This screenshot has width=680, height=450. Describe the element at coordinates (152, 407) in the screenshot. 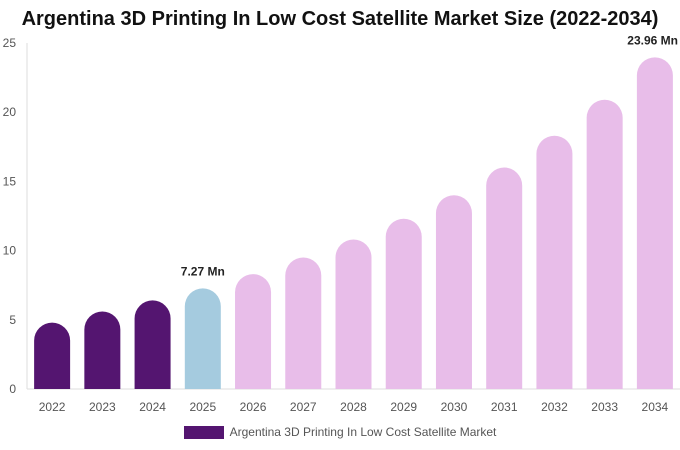

I see `x-tick-label: 2024` at that location.